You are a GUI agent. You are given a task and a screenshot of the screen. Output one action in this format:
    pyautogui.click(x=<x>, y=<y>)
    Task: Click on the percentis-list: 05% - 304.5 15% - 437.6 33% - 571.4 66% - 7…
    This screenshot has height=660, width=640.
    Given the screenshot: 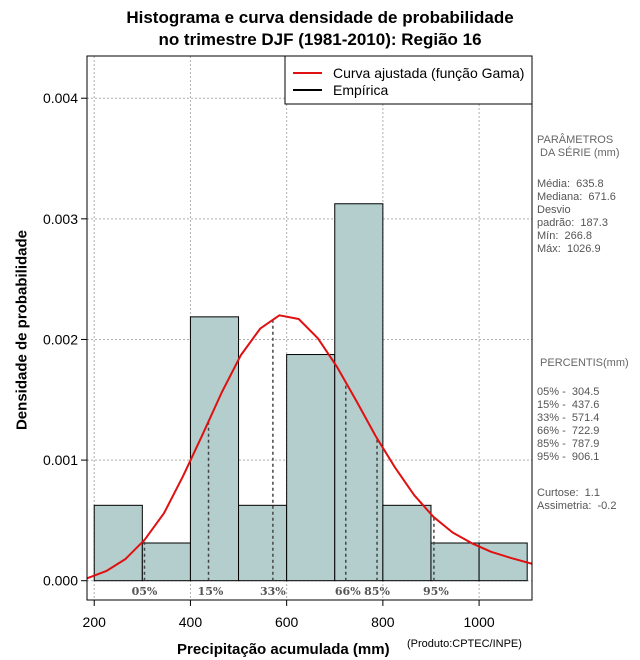 What is the action you would take?
    pyautogui.click(x=568, y=425)
    